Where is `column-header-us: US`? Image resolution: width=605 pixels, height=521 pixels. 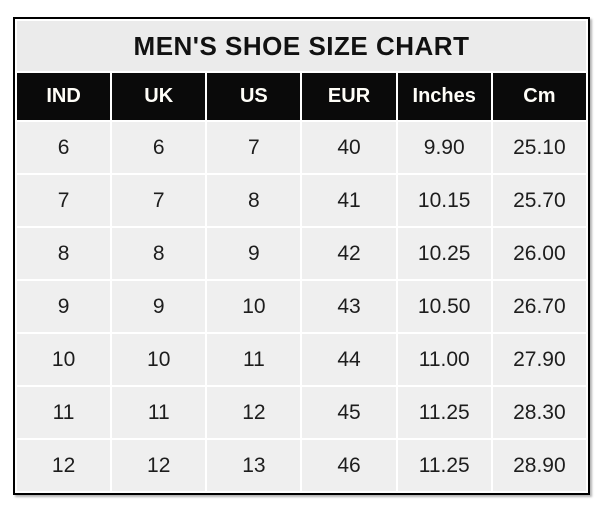 column-header-us: US is located at coordinates (254, 96).